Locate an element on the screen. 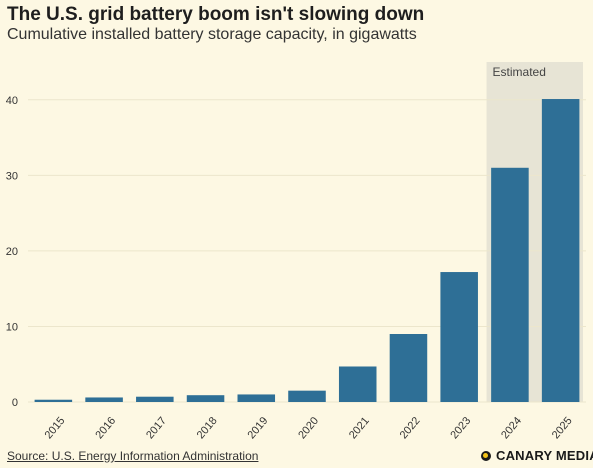 Image resolution: width=593 pixels, height=468 pixels. x-tick-label: 2021 is located at coordinates (359, 428).